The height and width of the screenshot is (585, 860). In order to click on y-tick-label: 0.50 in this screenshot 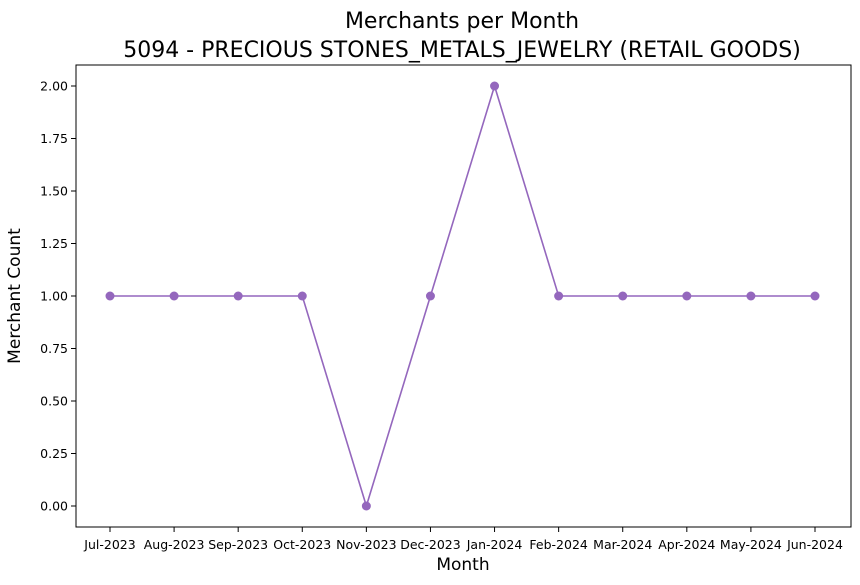, I will do `click(54, 401)`.